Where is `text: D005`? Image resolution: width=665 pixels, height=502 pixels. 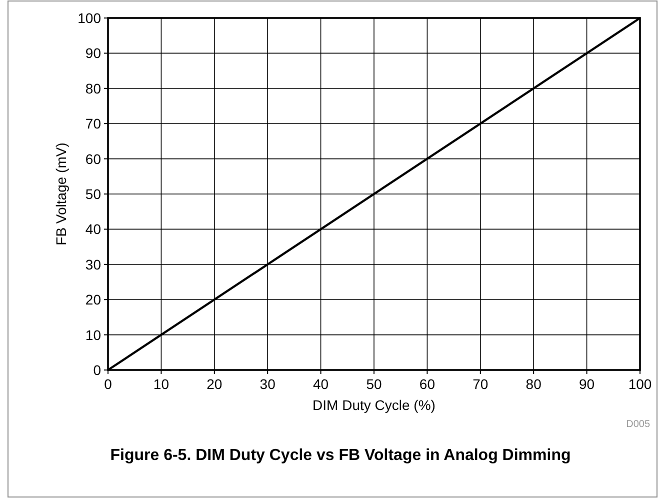
text: D005 is located at coordinates (638, 424).